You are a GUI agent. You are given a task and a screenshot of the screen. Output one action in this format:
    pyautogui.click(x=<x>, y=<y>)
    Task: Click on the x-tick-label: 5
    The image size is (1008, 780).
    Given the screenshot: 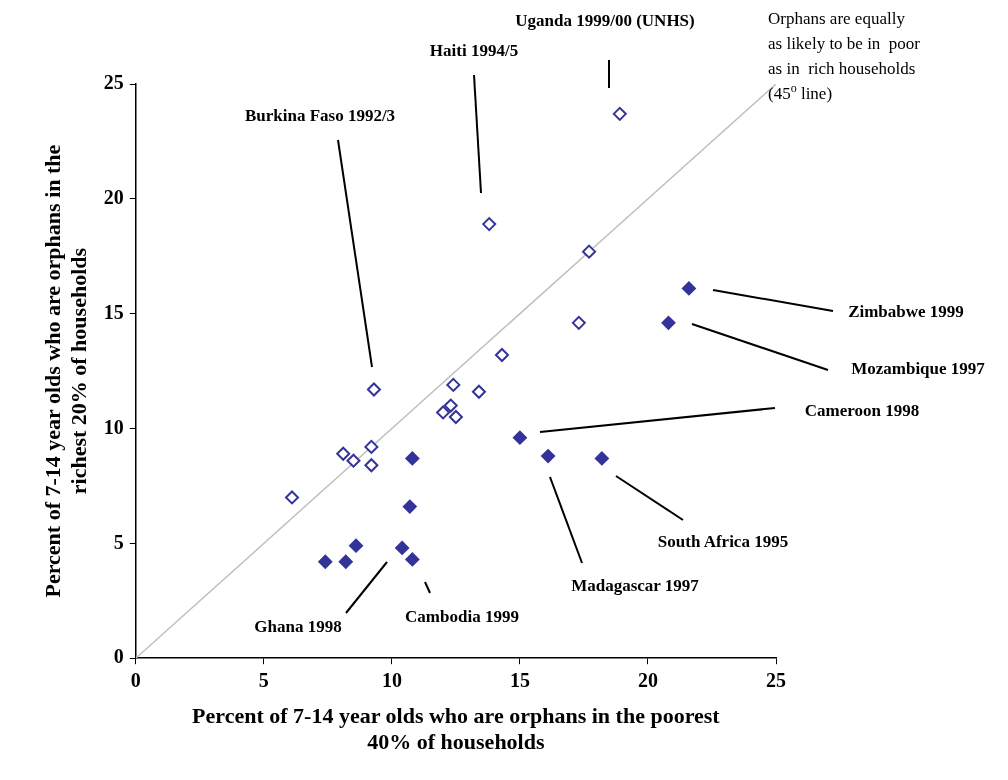 What is the action you would take?
    pyautogui.click(x=263, y=680)
    